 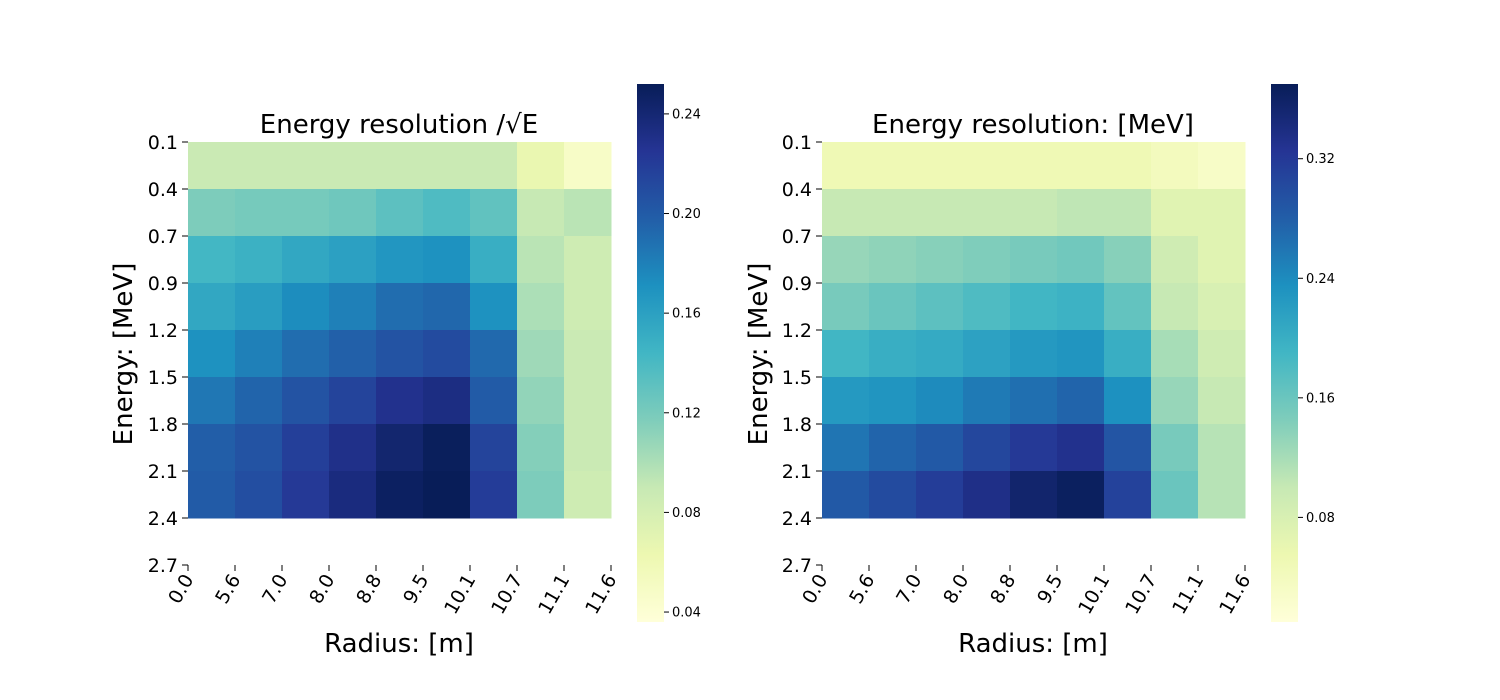 What do you see at coordinates (1235, 595) in the screenshot?
I see `x-tick-label: 11.6` at bounding box center [1235, 595].